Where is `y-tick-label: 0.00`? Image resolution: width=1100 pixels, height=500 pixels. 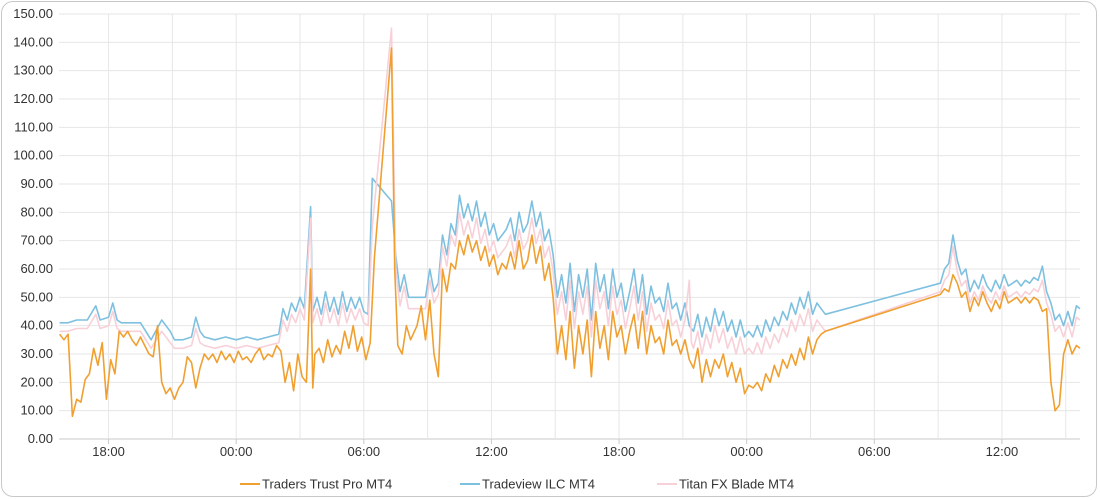 y-tick-label: 0.00 is located at coordinates (40, 438).